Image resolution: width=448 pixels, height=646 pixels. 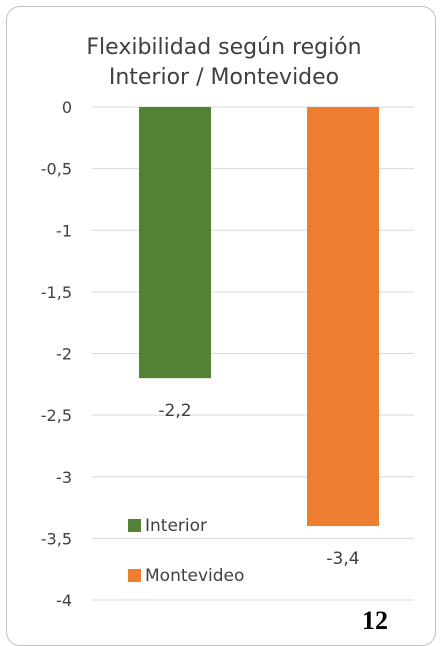 I want to click on bar-montevideo, so click(x=343, y=317).